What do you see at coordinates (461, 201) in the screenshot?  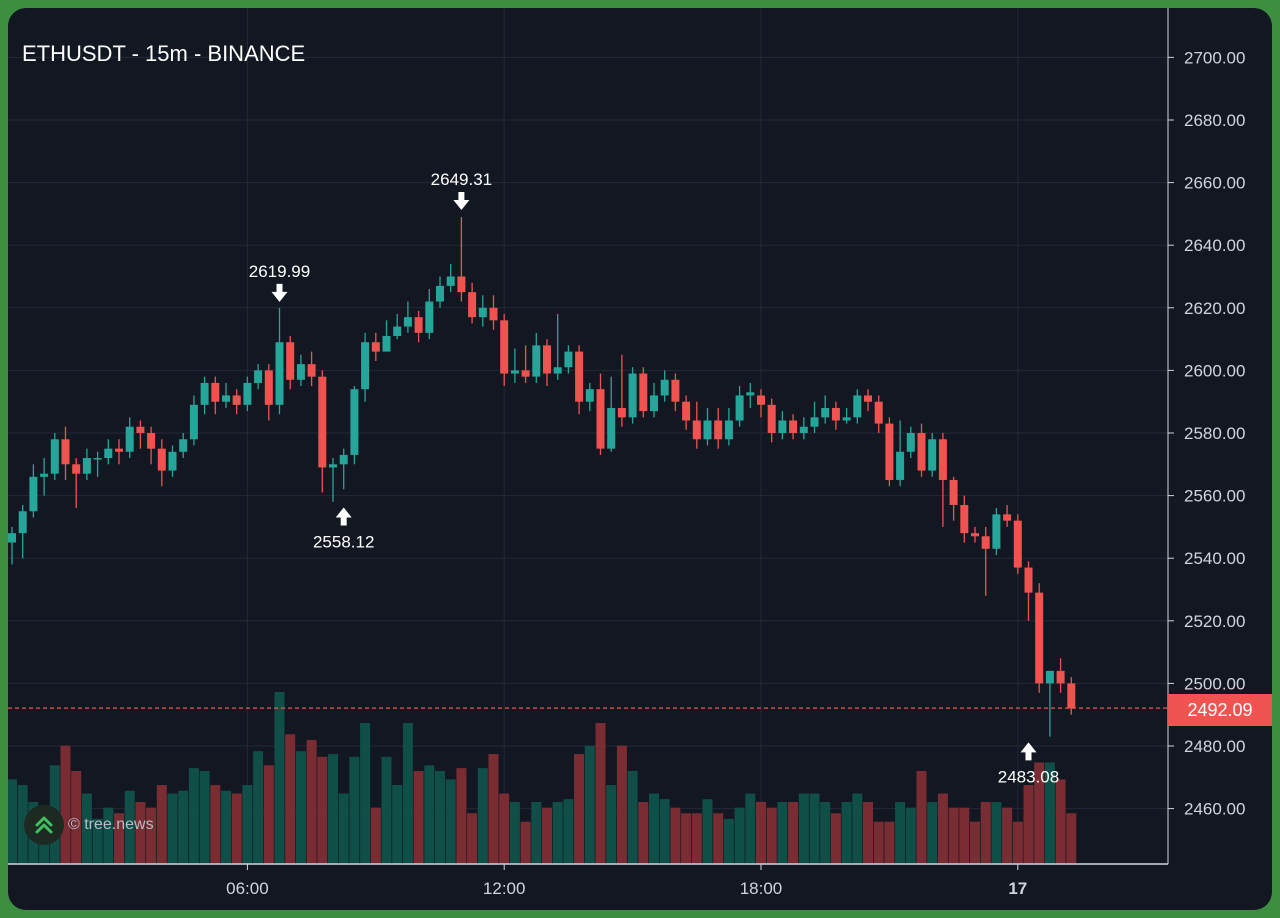 I see `annotation-arrow-down-icon` at bounding box center [461, 201].